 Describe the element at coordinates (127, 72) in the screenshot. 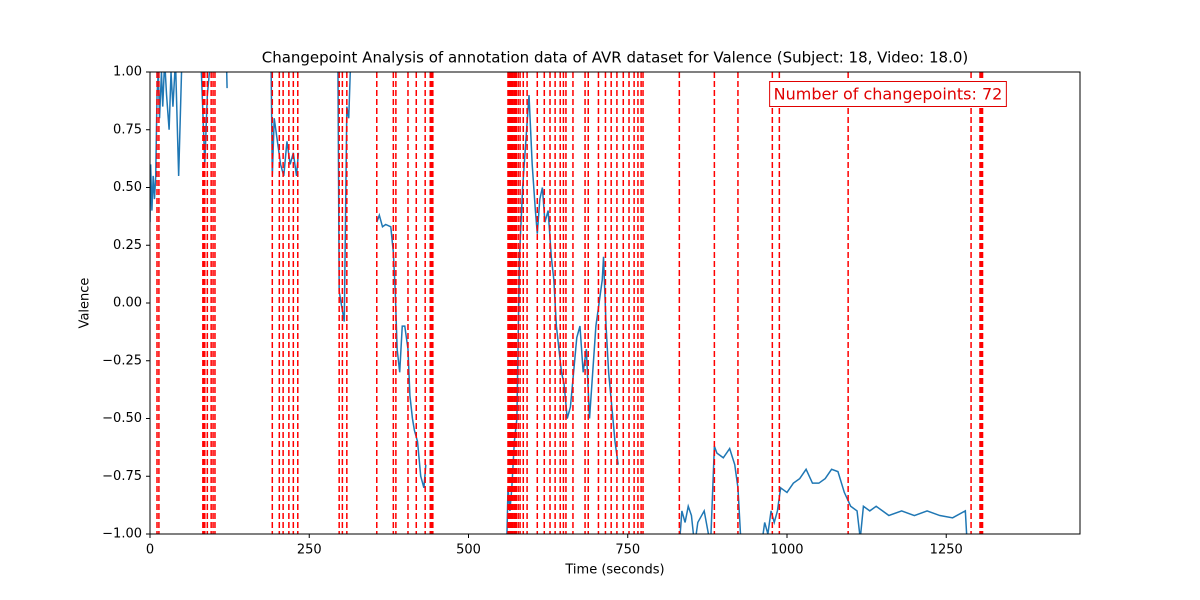

I see `y-tick-label: 1.00` at that location.